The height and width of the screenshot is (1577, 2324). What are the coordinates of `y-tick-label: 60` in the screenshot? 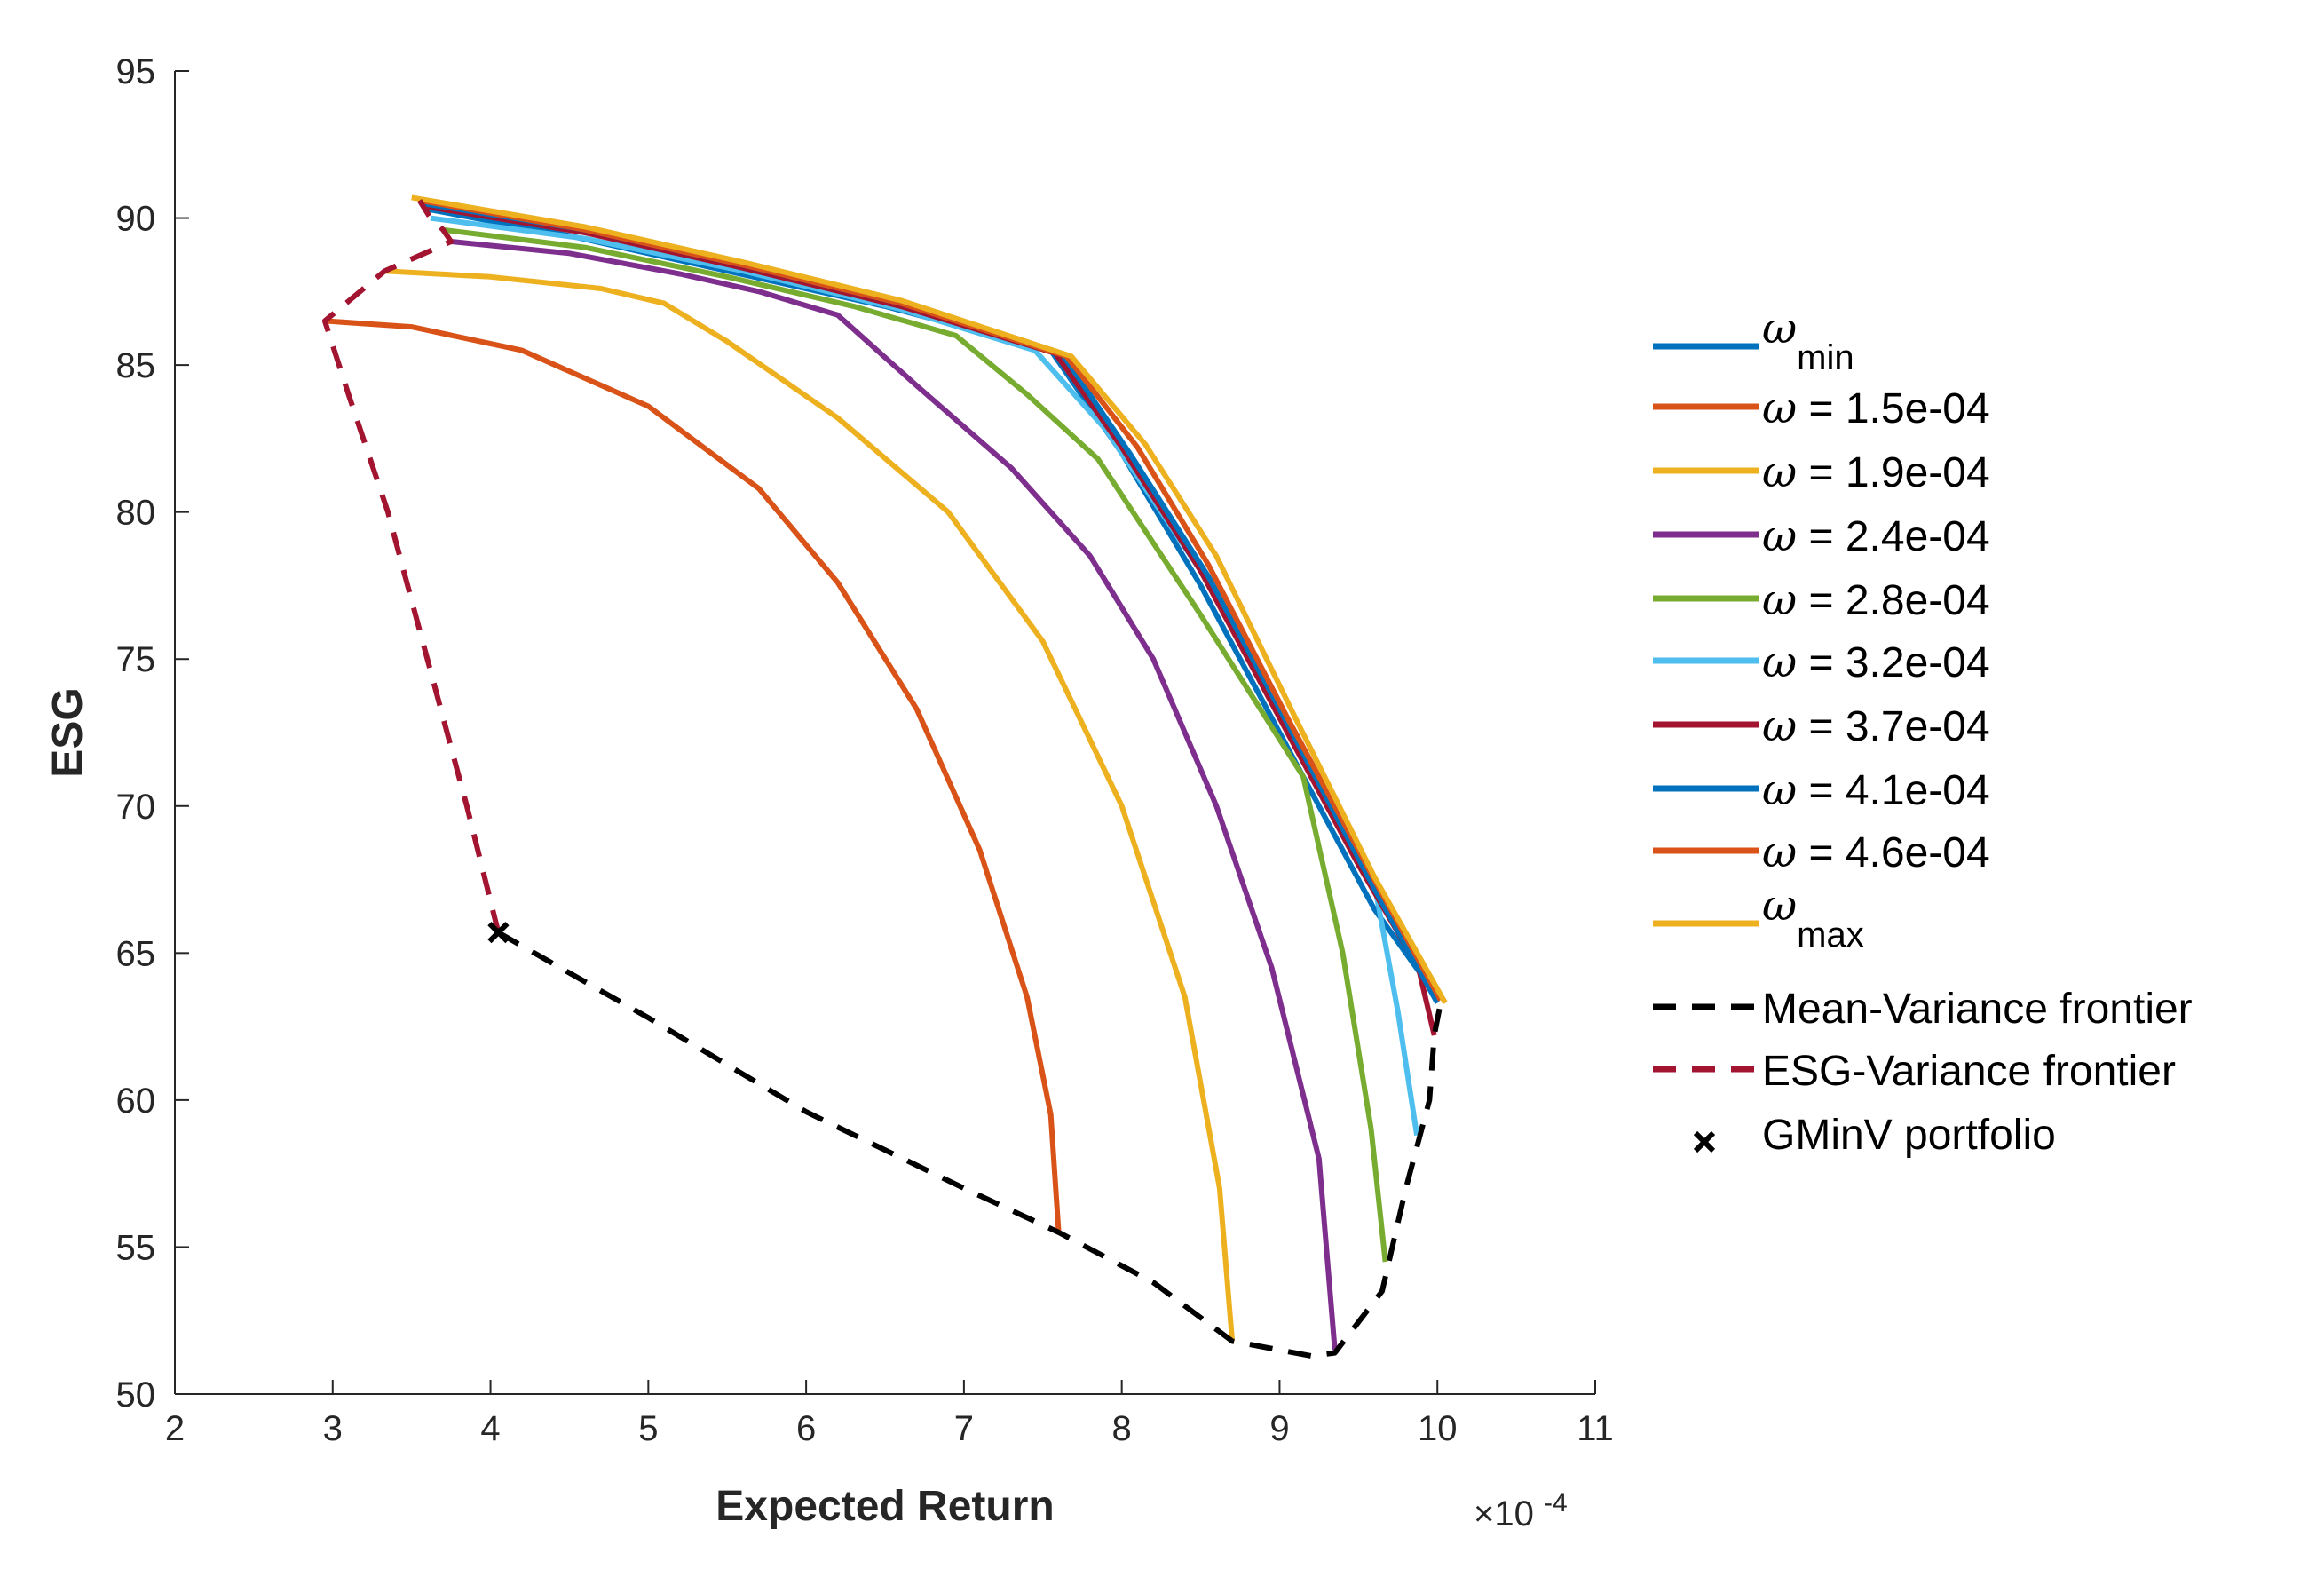 It's located at (136, 1101).